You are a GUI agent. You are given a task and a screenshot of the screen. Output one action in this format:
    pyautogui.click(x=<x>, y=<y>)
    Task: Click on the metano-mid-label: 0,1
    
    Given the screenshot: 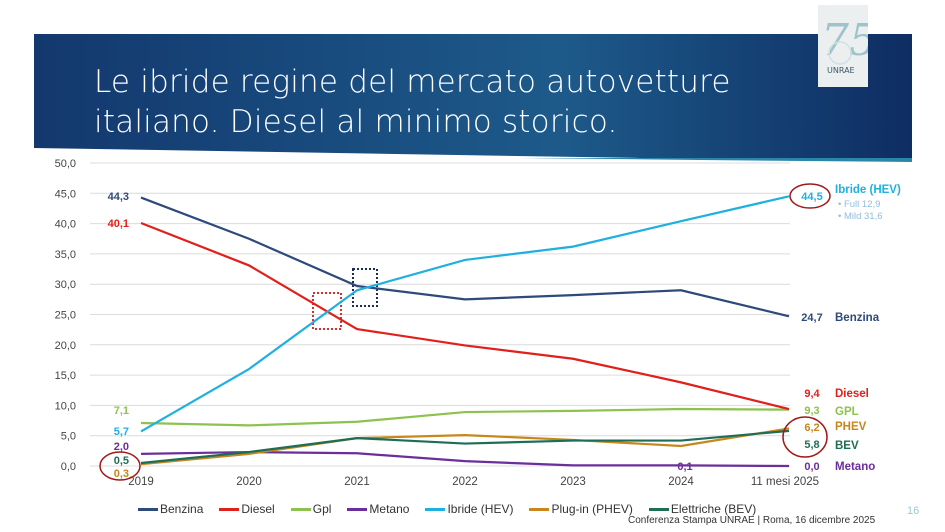 What is the action you would take?
    pyautogui.click(x=684, y=467)
    